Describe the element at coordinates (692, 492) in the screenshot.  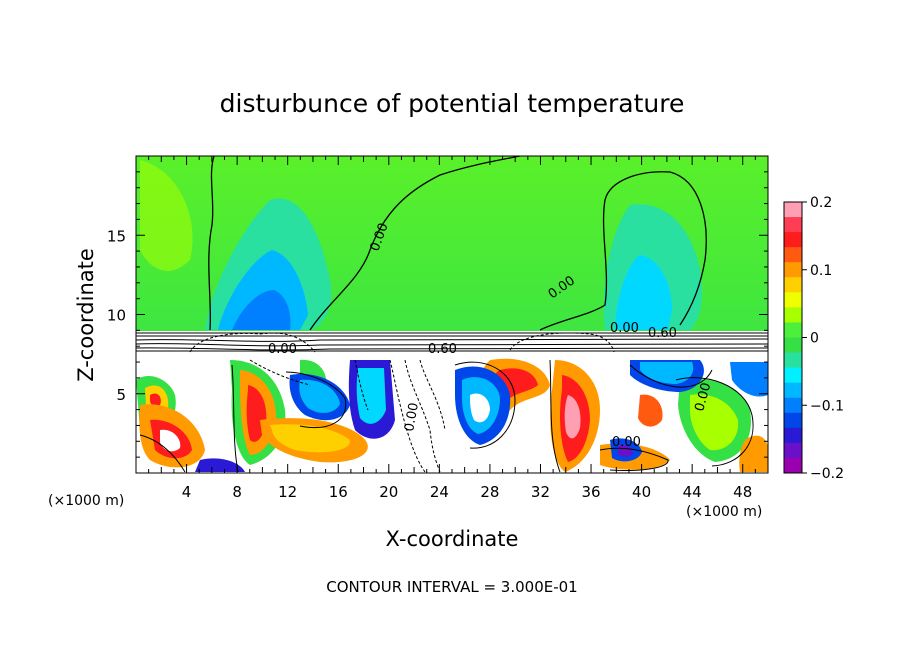
I see `x-tick-label: 44` at that location.